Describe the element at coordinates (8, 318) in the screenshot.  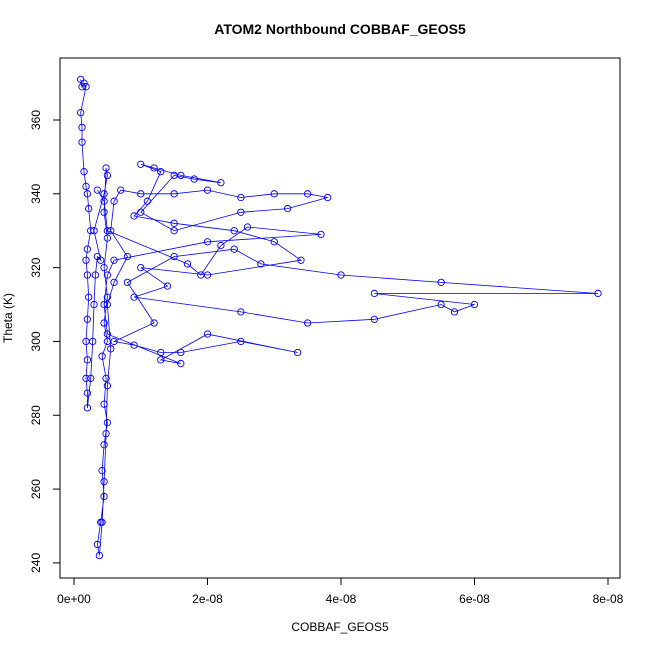
I see `y-axis-label: Theta (K)` at that location.